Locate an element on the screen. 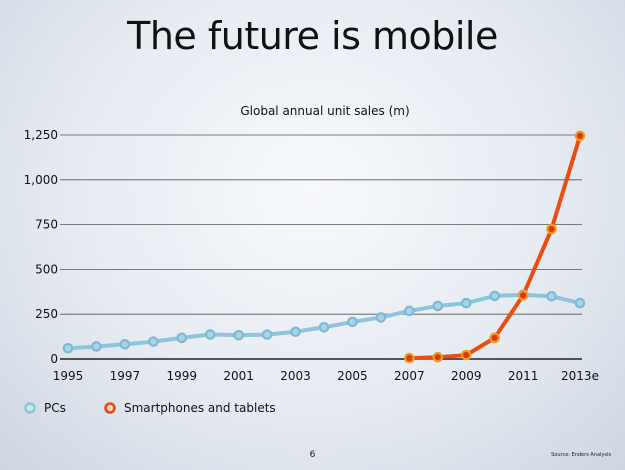 The image size is (625, 470). series-line is located at coordinates (494, 247).